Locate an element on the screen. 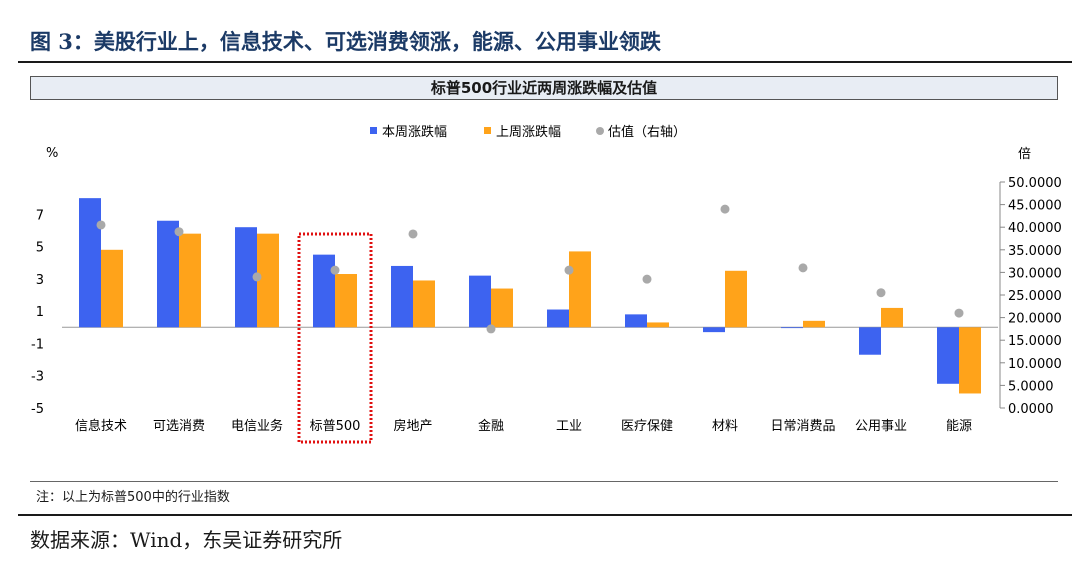 The width and height of the screenshot is (1080, 563). y2-tick-label: 15.0000 is located at coordinates (1035, 341).